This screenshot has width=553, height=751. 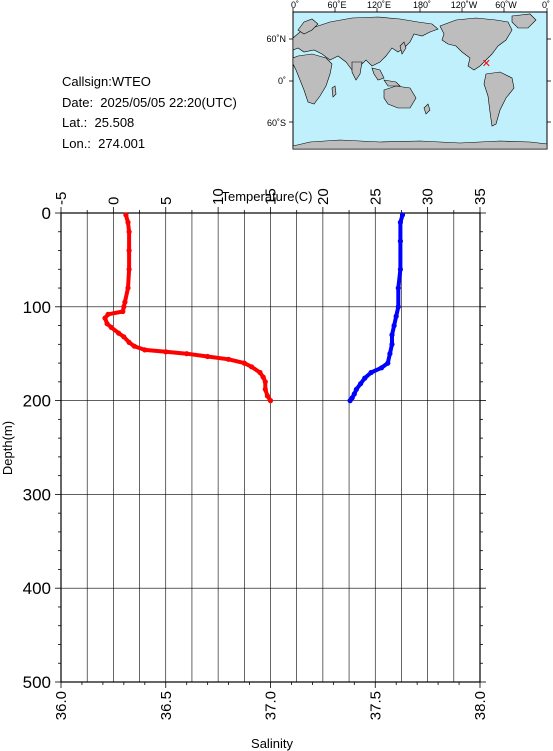 What do you see at coordinates (7, 448) in the screenshot?
I see `depth-axis-title: Depth(m)` at bounding box center [7, 448].